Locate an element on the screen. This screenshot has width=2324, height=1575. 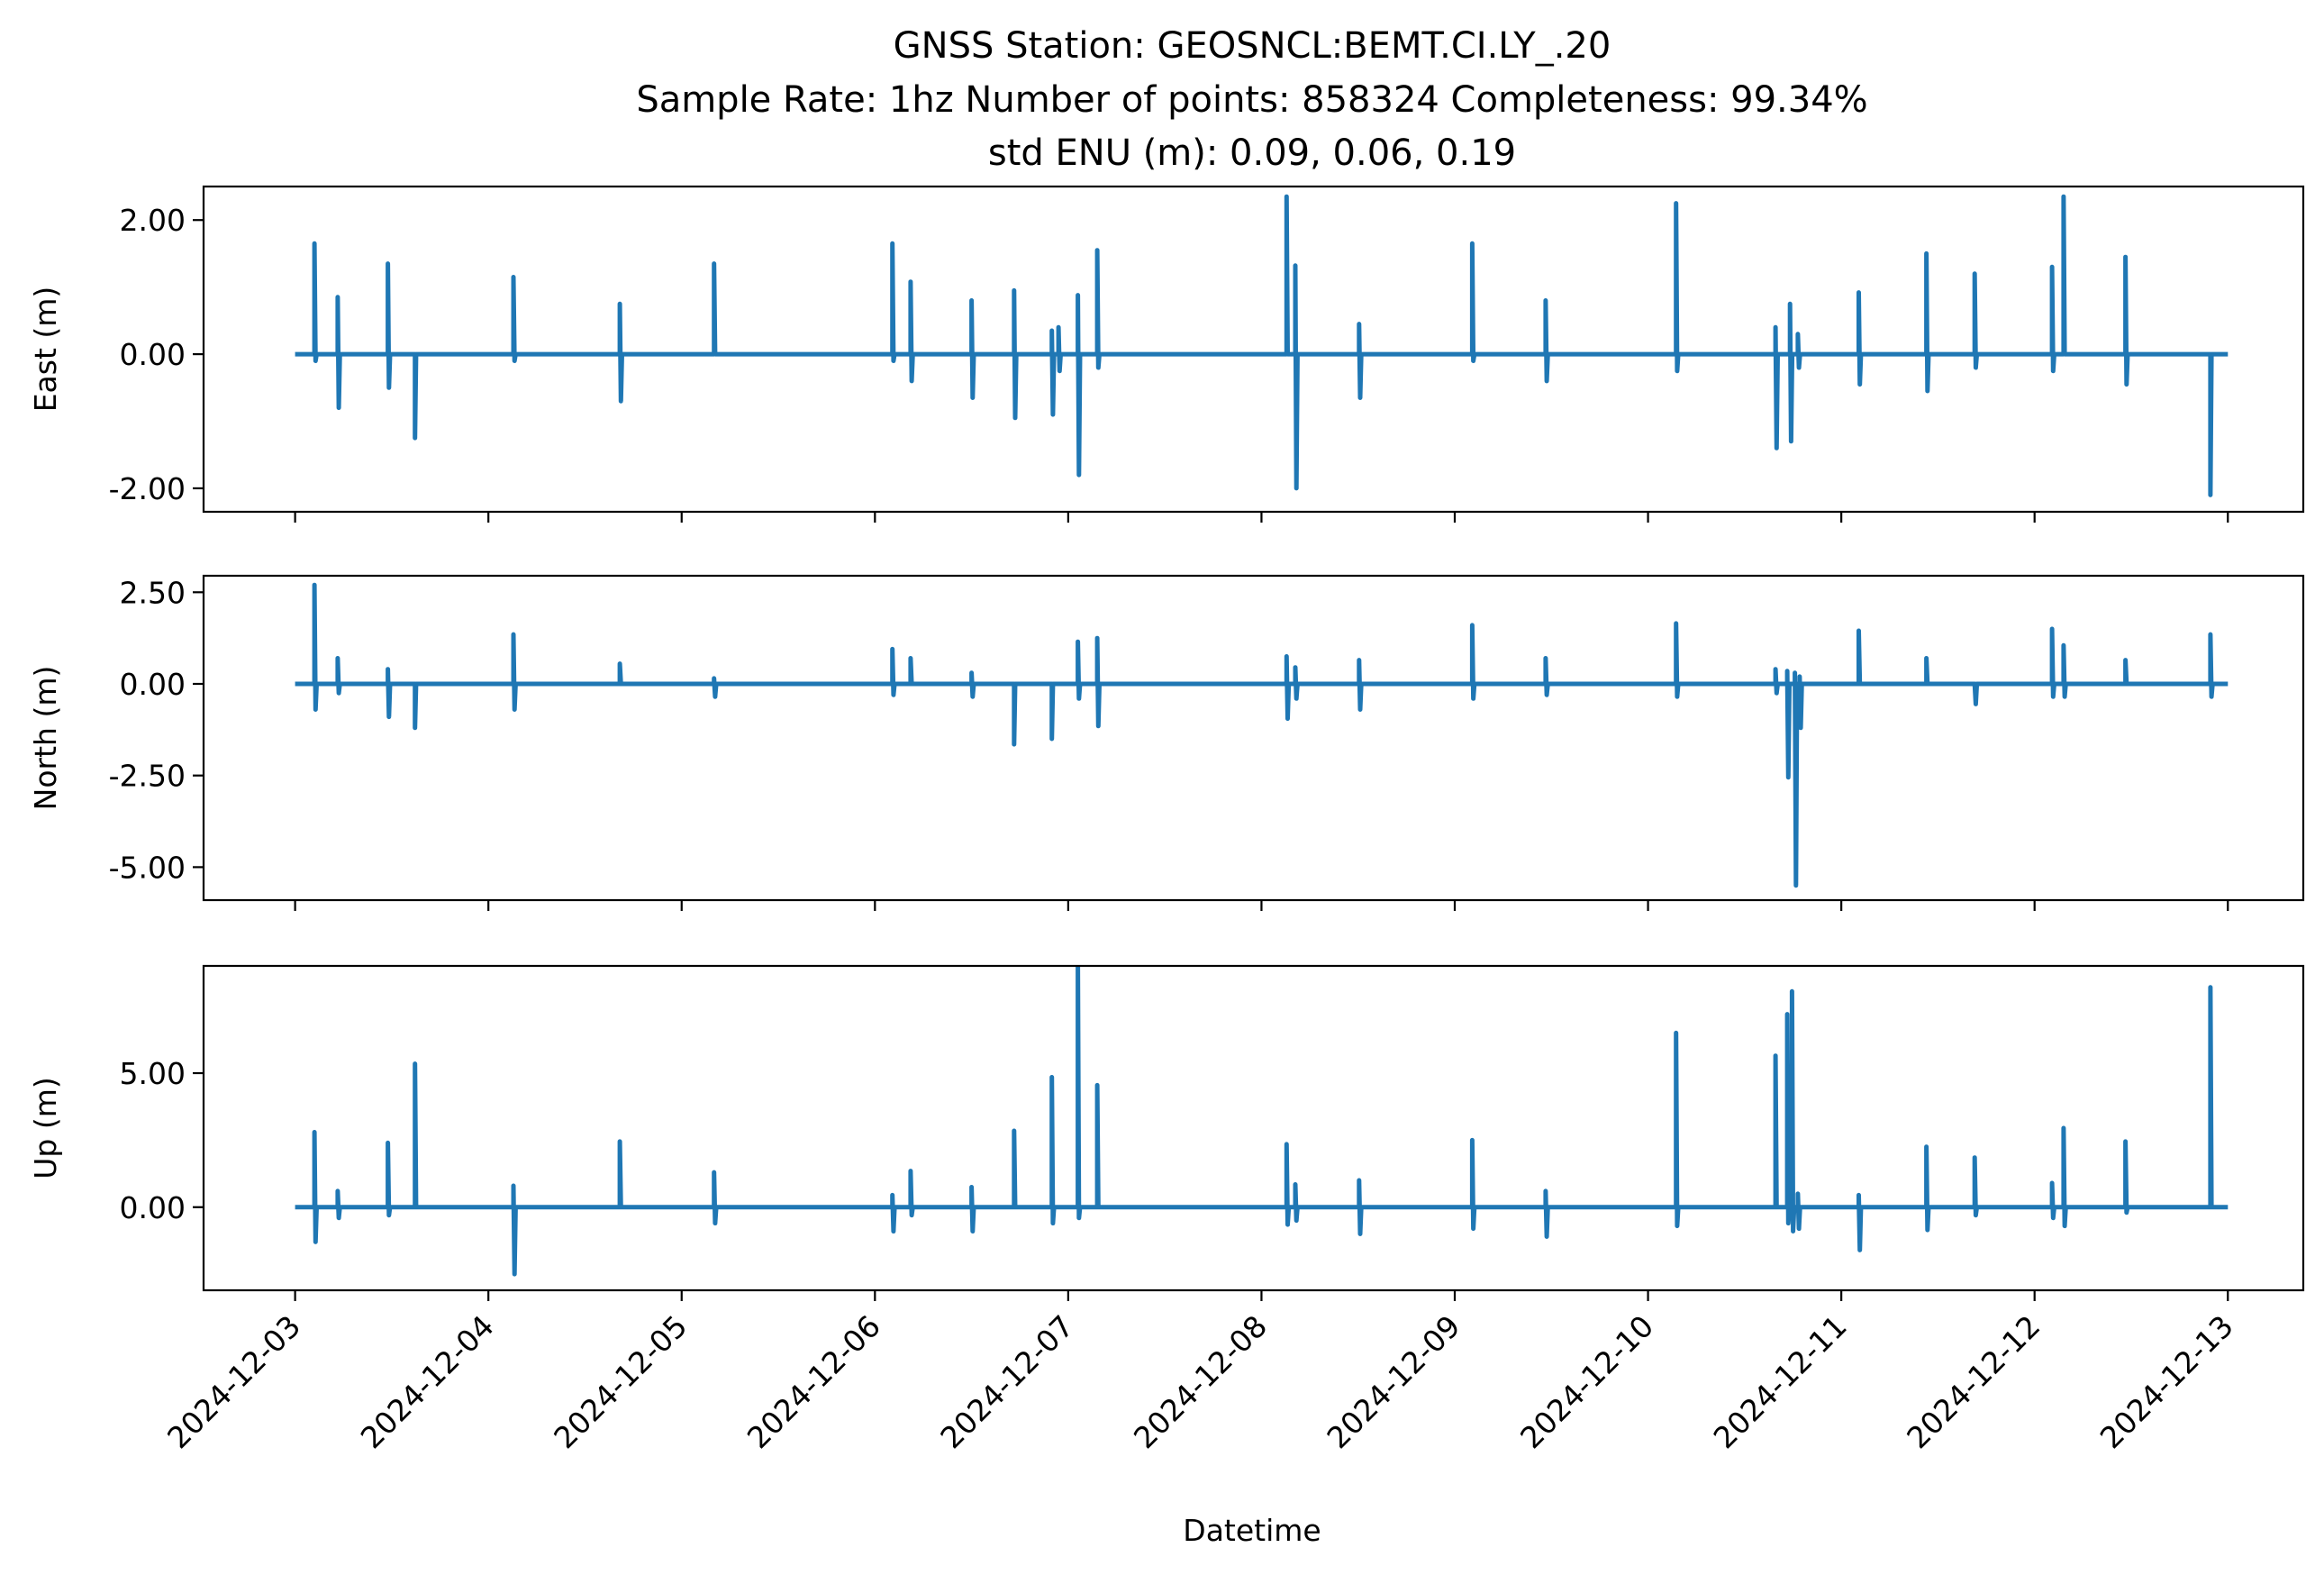
y-axis-label: East (m) is located at coordinates (46, 350).